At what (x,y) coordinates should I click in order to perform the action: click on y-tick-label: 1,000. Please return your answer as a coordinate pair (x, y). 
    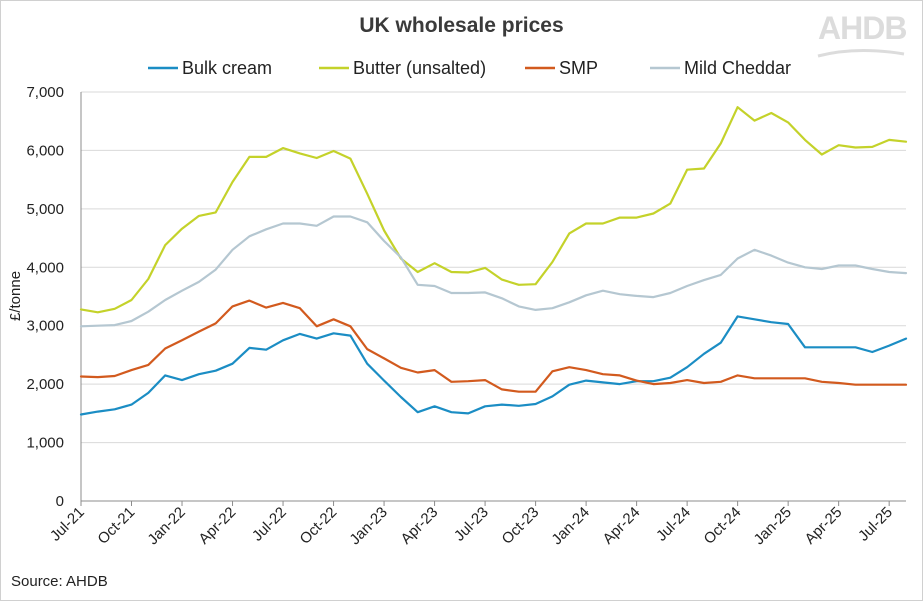
    Looking at the image, I should click on (45, 443).